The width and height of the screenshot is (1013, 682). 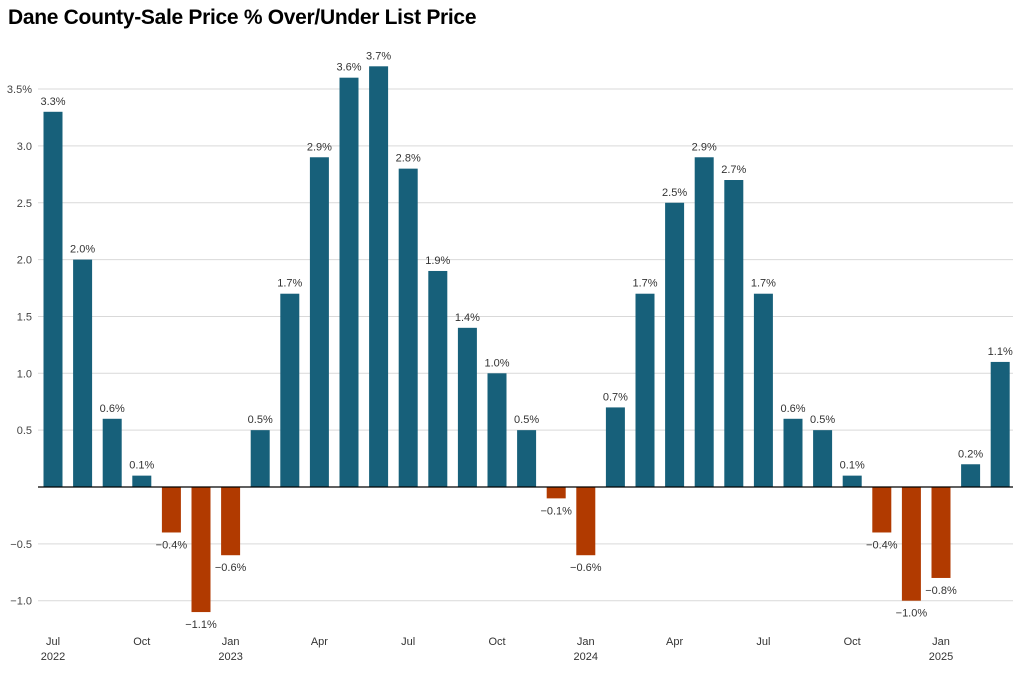 I want to click on data-label: 2.8%, so click(x=408, y=159).